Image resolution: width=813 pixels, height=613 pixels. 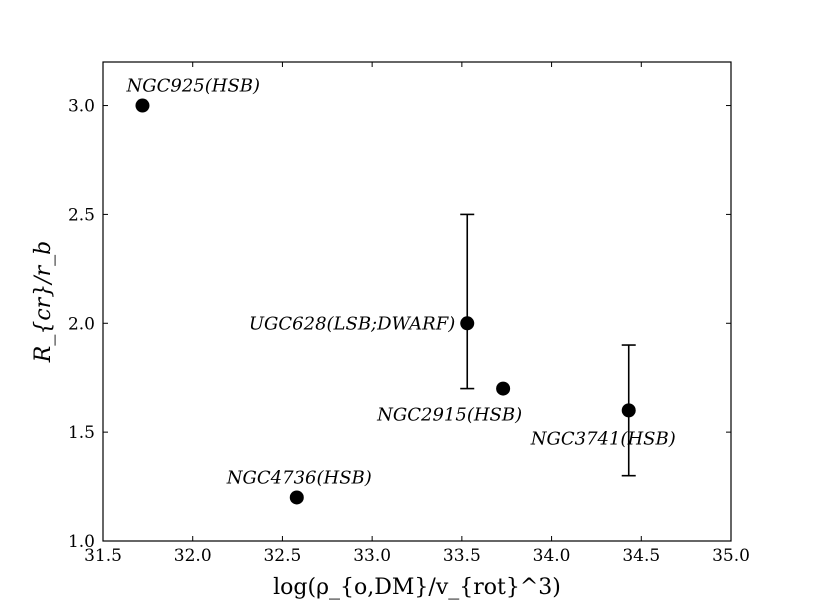 What do you see at coordinates (552, 556) in the screenshot?
I see `x-tick-label: 34.0` at bounding box center [552, 556].